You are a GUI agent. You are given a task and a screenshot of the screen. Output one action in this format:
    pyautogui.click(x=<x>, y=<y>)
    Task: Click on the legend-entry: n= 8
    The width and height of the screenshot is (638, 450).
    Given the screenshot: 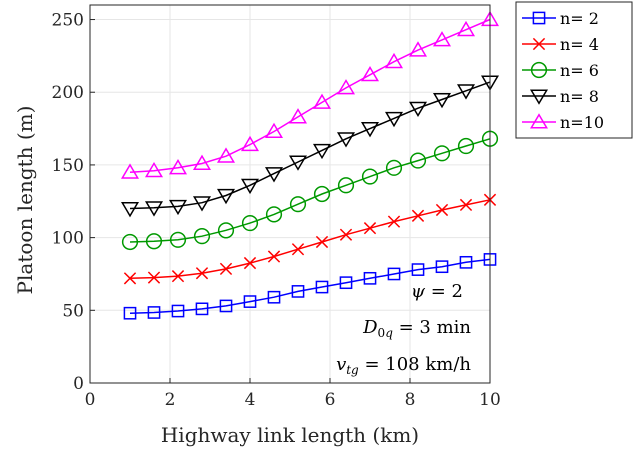 What is the action you would take?
    pyautogui.click(x=560, y=96)
    